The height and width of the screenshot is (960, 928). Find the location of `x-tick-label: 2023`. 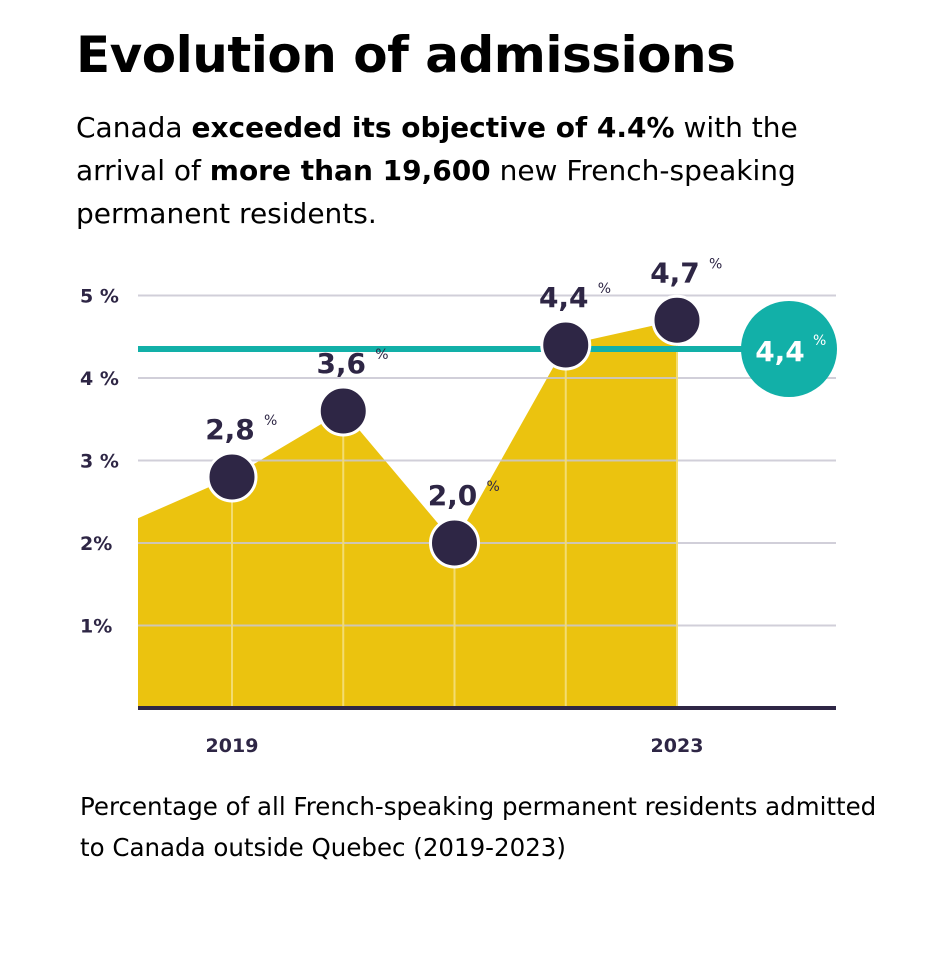

x-tick-label: 2023 is located at coordinates (677, 746).